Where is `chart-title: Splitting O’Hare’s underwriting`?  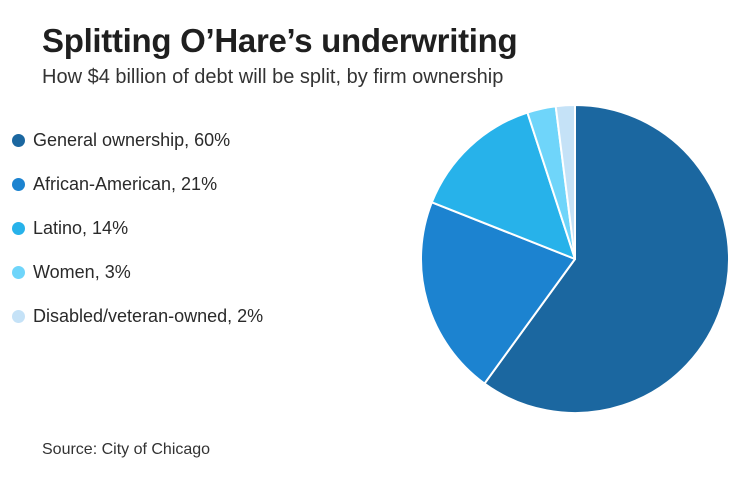
chart-title: Splitting O’Hare’s underwriting is located at coordinates (280, 40).